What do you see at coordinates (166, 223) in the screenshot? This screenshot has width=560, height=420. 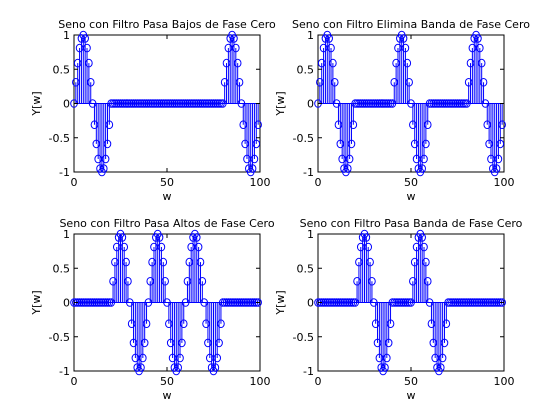 I see `plot-title: Seno con Filtro Pasa Altos de Fase Cero` at bounding box center [166, 223].